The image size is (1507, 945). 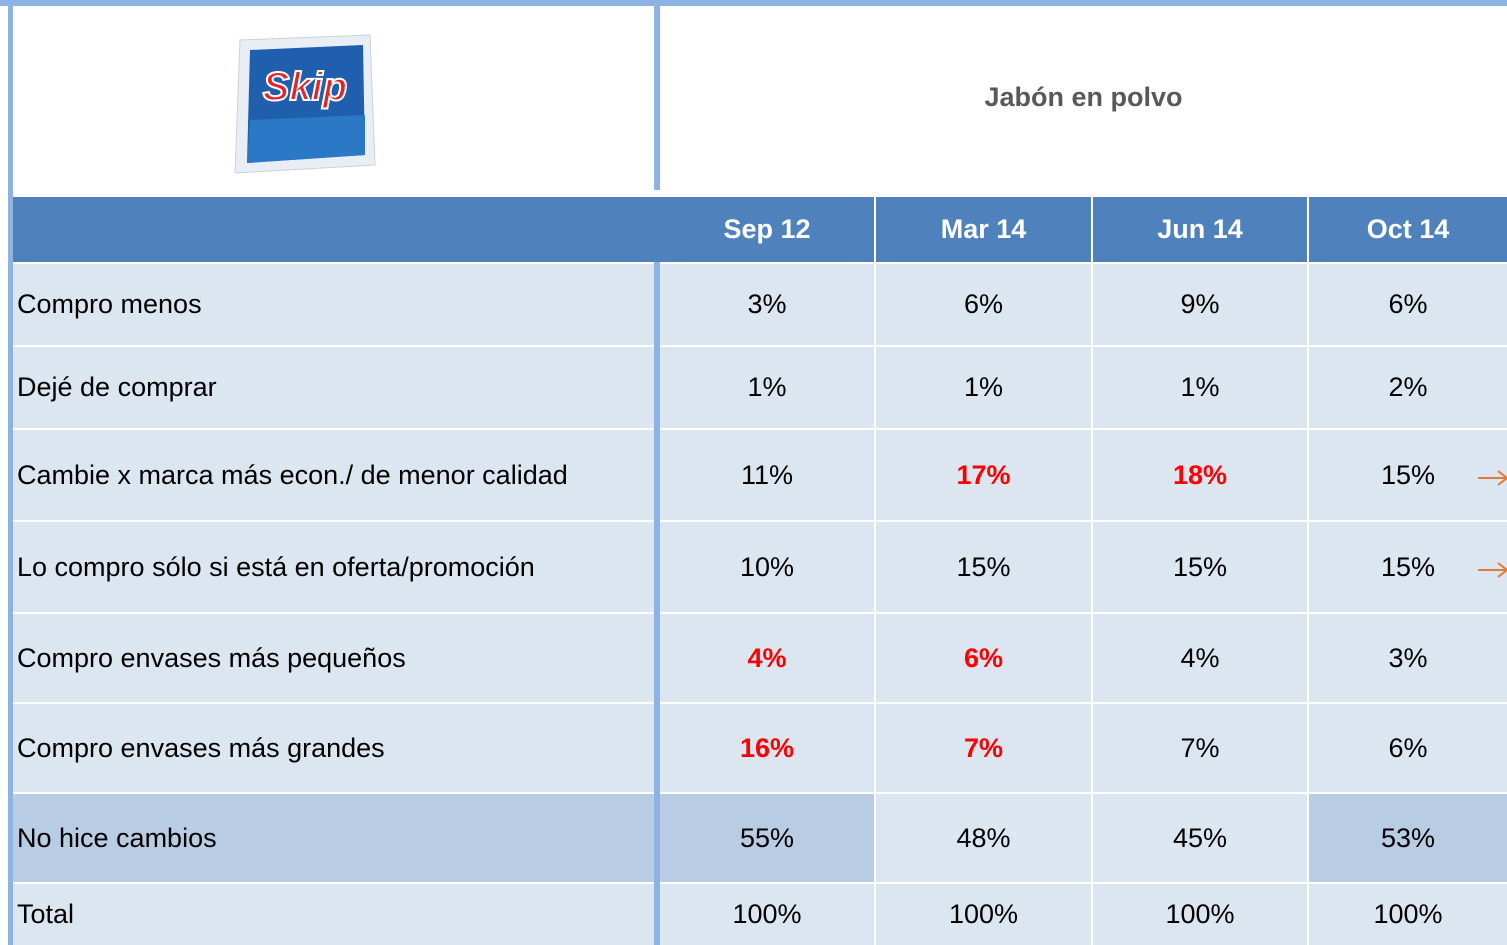 What do you see at coordinates (305, 87) in the screenshot?
I see `product-logo: Skip` at bounding box center [305, 87].